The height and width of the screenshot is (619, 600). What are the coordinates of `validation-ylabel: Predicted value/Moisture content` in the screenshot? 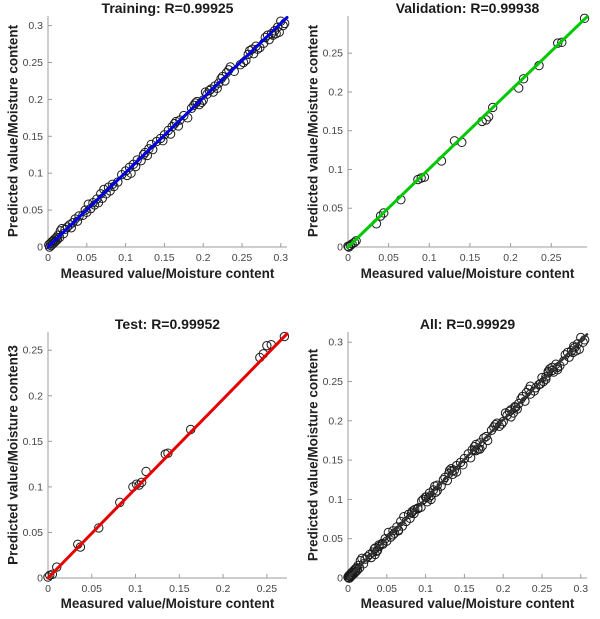 It's located at (313, 131).